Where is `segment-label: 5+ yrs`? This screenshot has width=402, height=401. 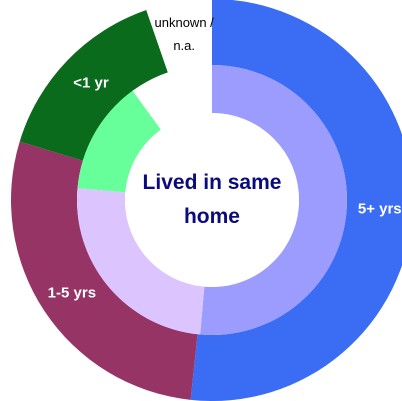 segment-label: 5+ yrs is located at coordinates (379, 209).